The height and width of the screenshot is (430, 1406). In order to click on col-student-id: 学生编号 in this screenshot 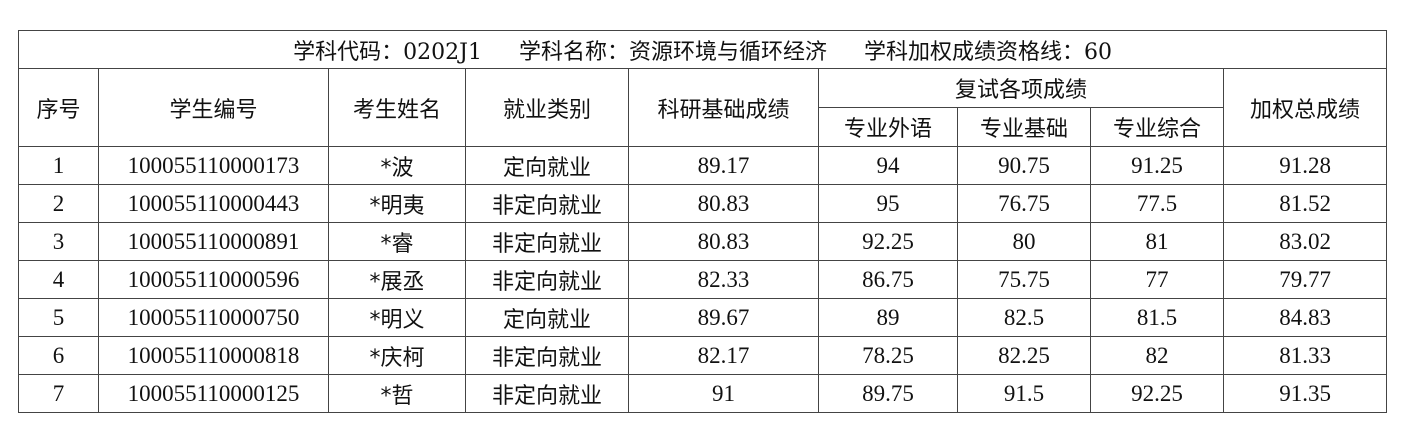, I will do `click(213, 107)`.